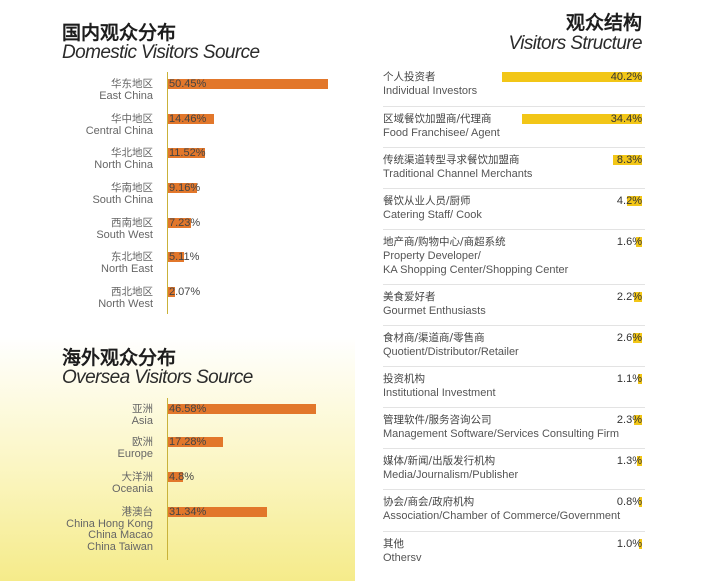 This screenshot has width=725, height=581. I want to click on structure-title-cn: 观众结构, so click(603, 23).